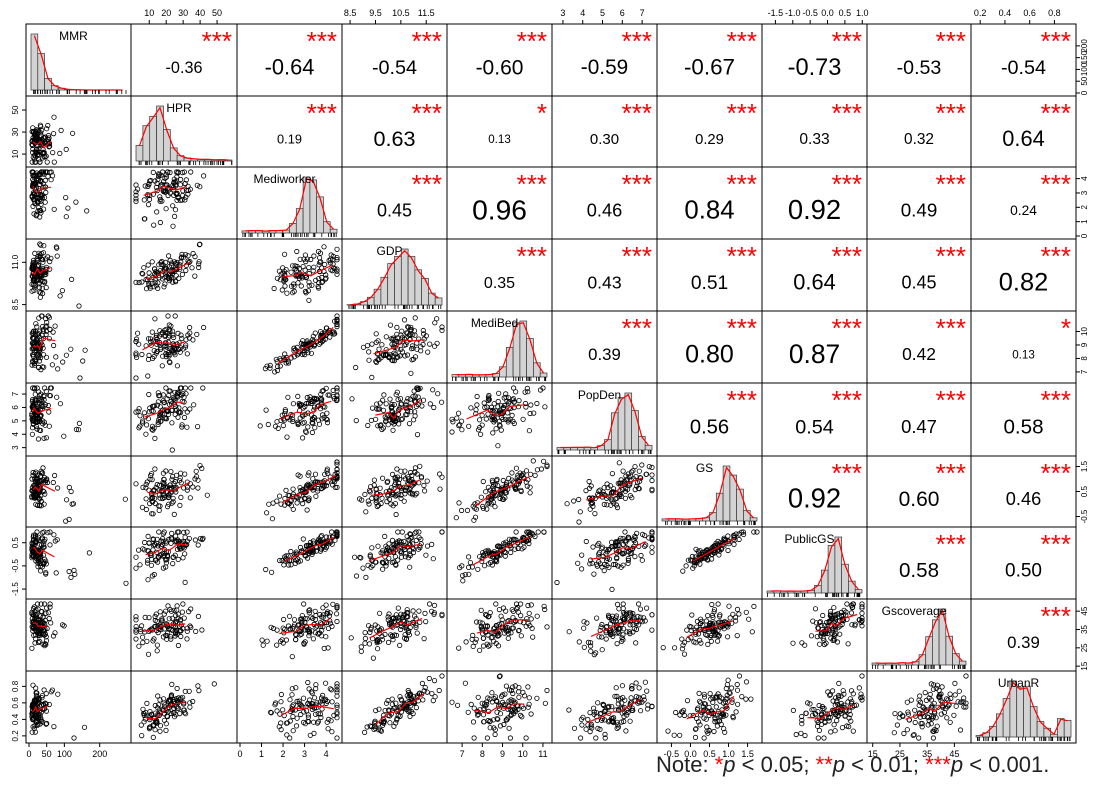 This screenshot has width=1094, height=793. I want to click on correlation-value-6-9: 0.46, so click(1023, 499).